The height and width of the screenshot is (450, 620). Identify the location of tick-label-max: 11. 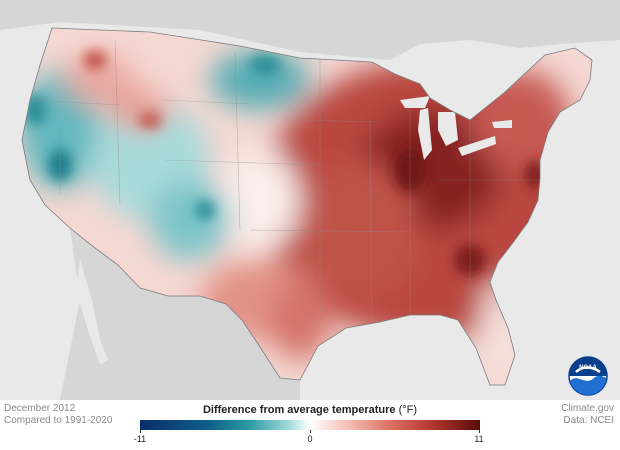
(479, 439).